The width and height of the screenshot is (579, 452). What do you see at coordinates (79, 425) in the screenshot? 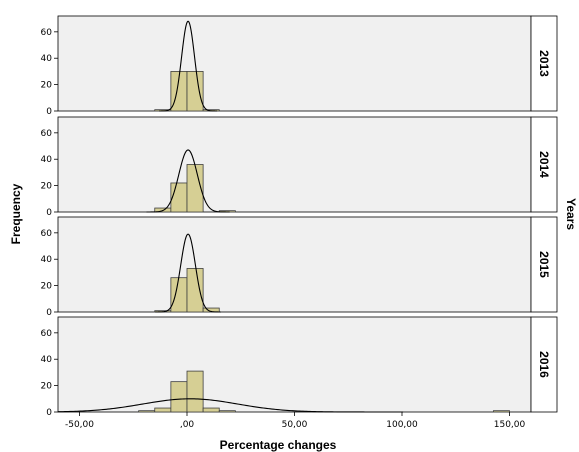
I see `x-tick-label: -50,00` at bounding box center [79, 425].